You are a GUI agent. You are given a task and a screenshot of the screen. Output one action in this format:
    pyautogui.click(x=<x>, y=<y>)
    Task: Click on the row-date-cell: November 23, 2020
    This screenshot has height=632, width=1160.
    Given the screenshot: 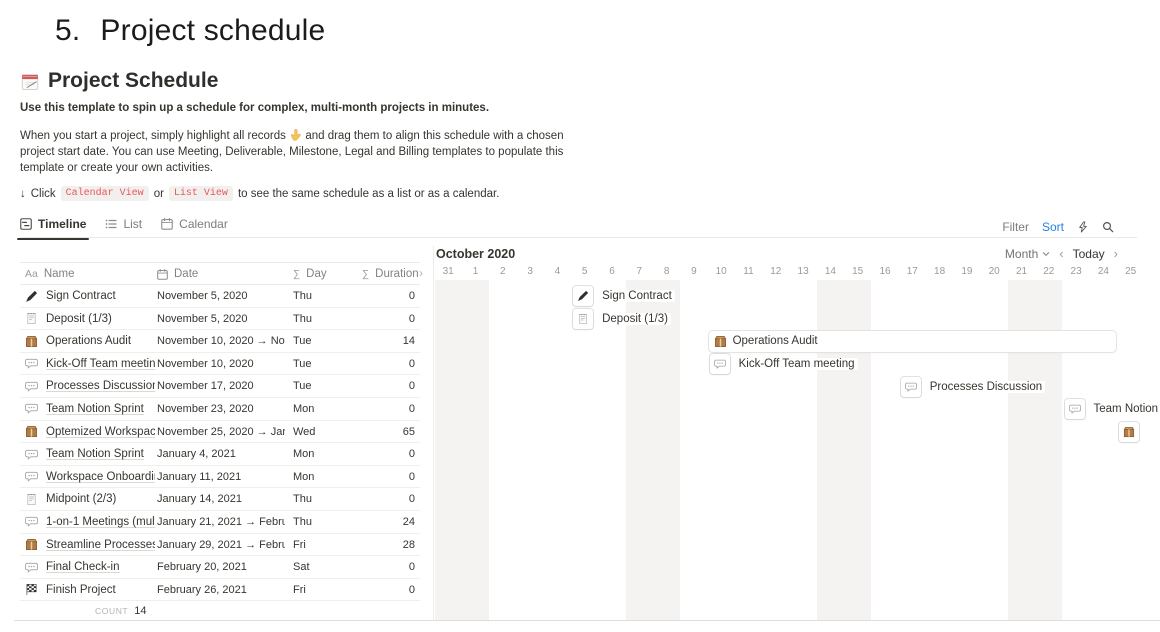 What is the action you would take?
    pyautogui.click(x=205, y=408)
    